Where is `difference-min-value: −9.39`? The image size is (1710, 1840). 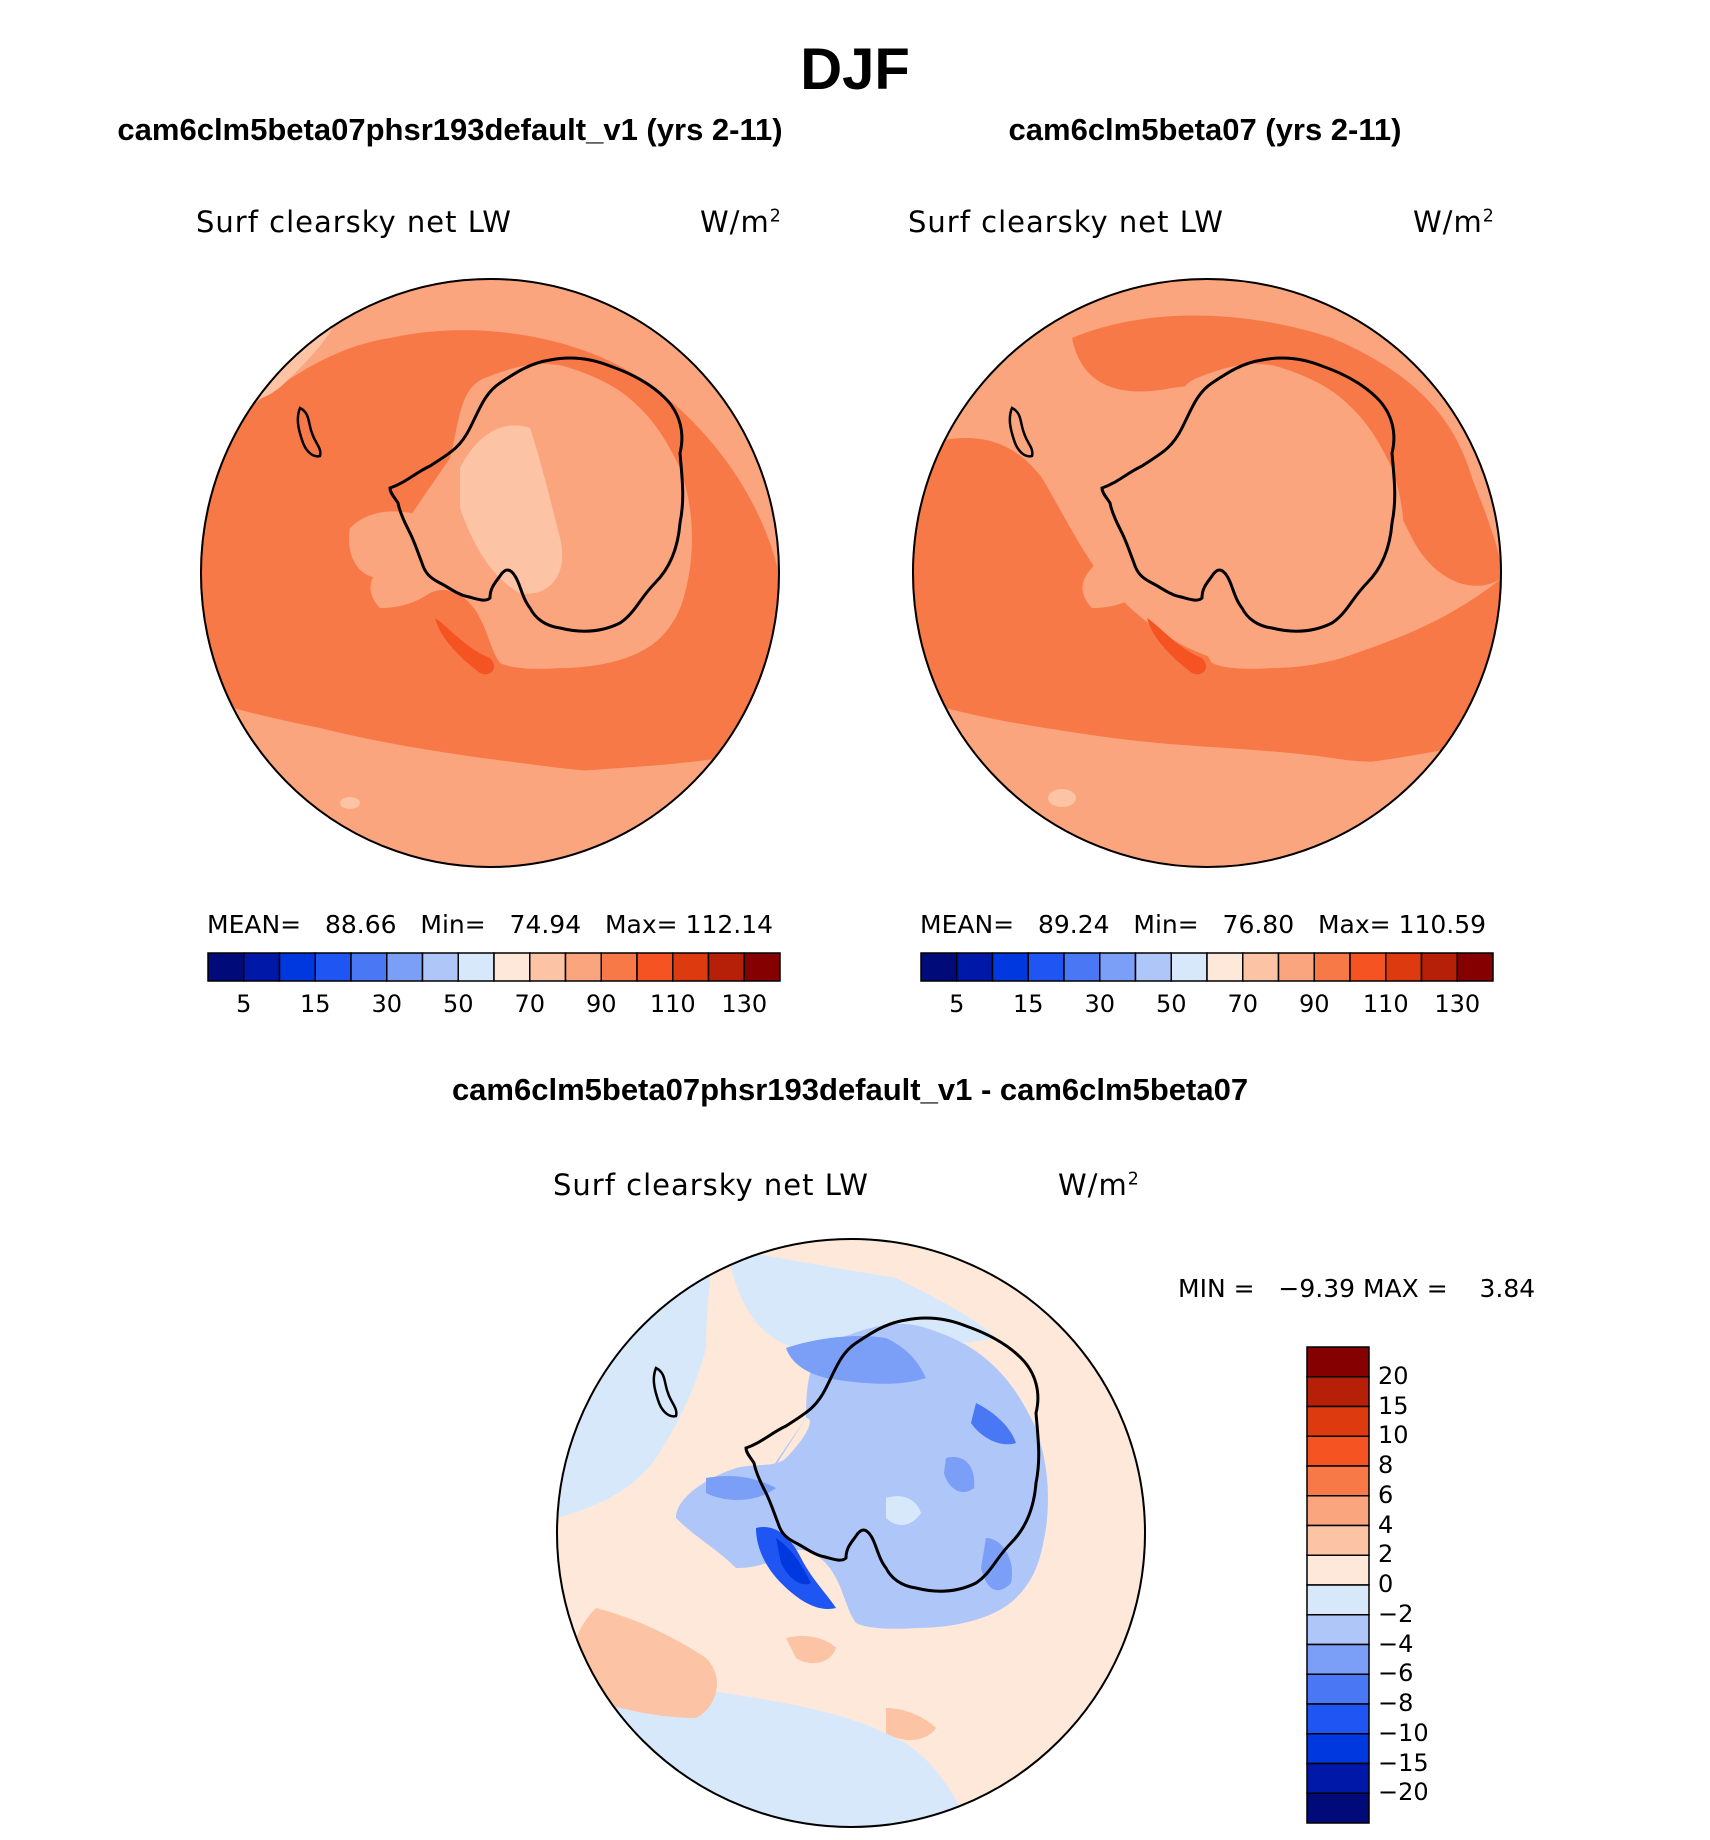 difference-min-value: −9.39 is located at coordinates (1317, 1288).